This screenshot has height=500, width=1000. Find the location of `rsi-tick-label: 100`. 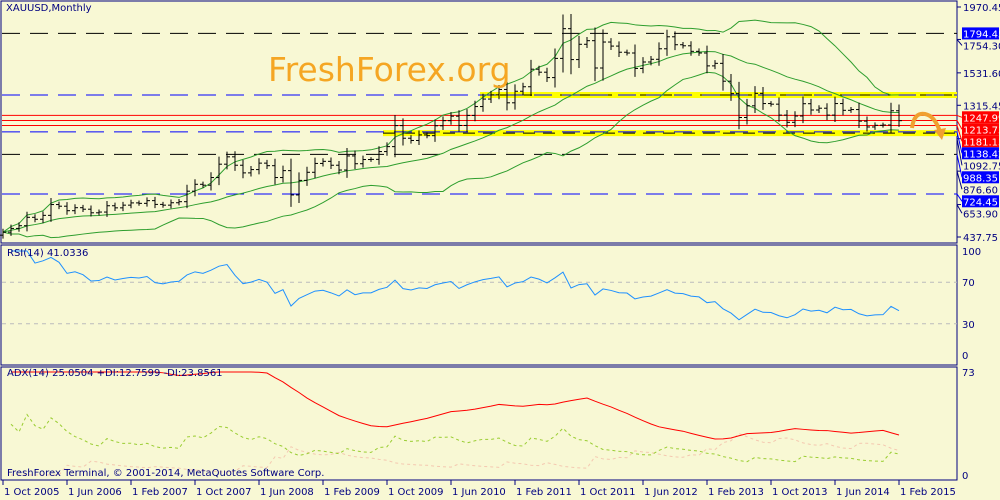

rsi-tick-label: 100 is located at coordinates (971, 252).